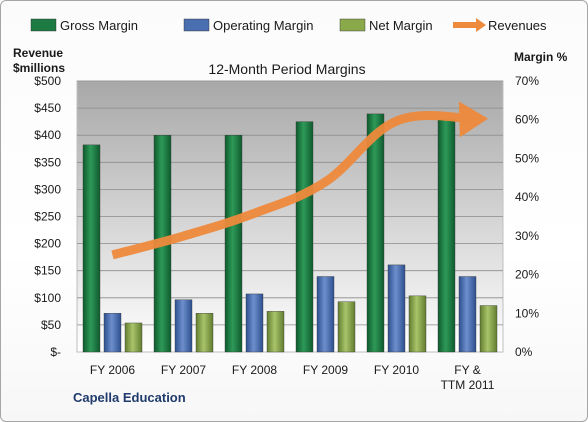 Image resolution: width=588 pixels, height=422 pixels. What do you see at coordinates (527, 81) in the screenshot?
I see `right-tick-label: 70%` at bounding box center [527, 81].